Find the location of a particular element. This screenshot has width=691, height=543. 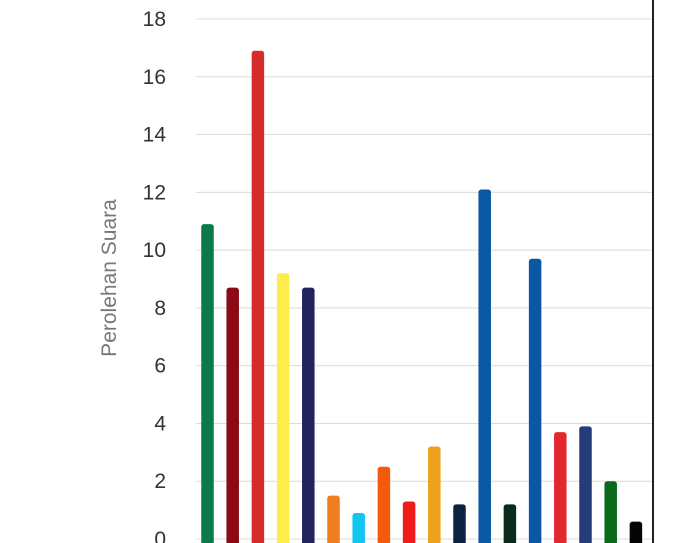

y-tick-label: 14 is located at coordinates (155, 135).